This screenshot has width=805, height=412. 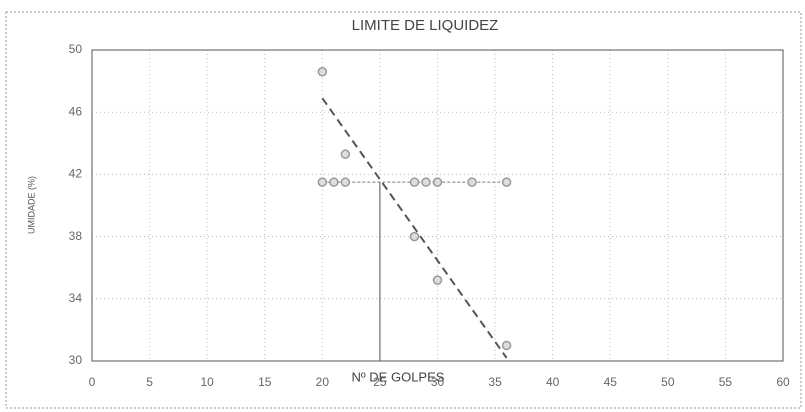 I want to click on y-tick-label: 34, so click(x=76, y=298).